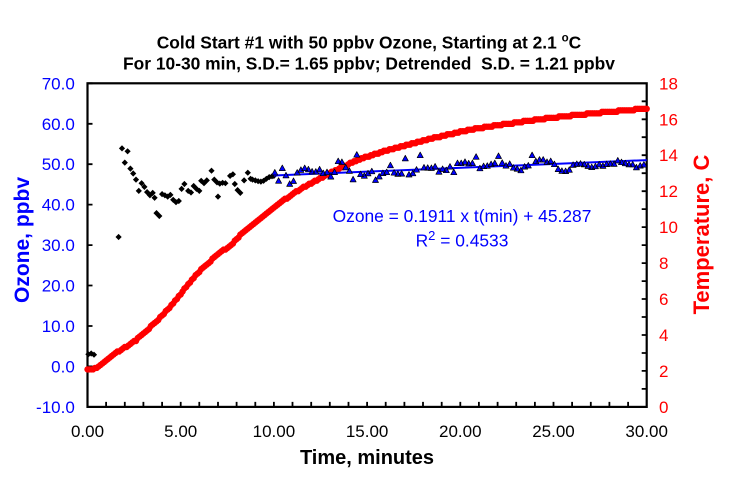 The width and height of the screenshot is (741, 480). I want to click on svg-text: 6, so click(663, 299).